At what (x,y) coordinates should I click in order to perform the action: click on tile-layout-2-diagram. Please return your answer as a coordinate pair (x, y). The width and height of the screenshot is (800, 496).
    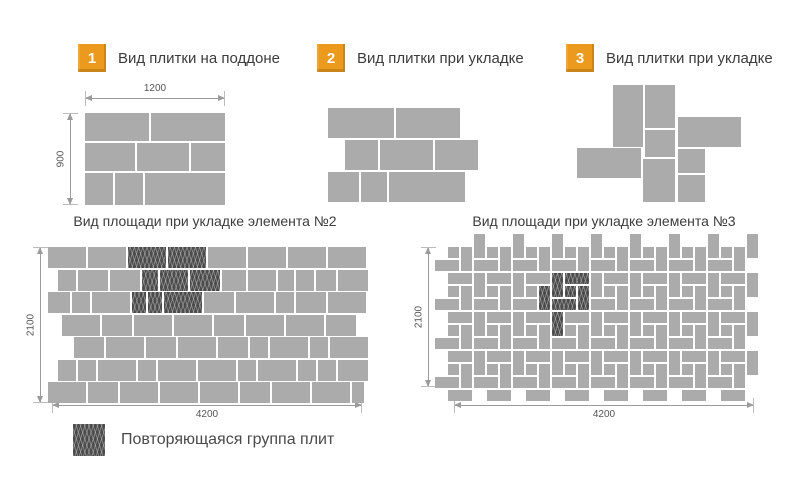
    Looking at the image, I should click on (403, 155).